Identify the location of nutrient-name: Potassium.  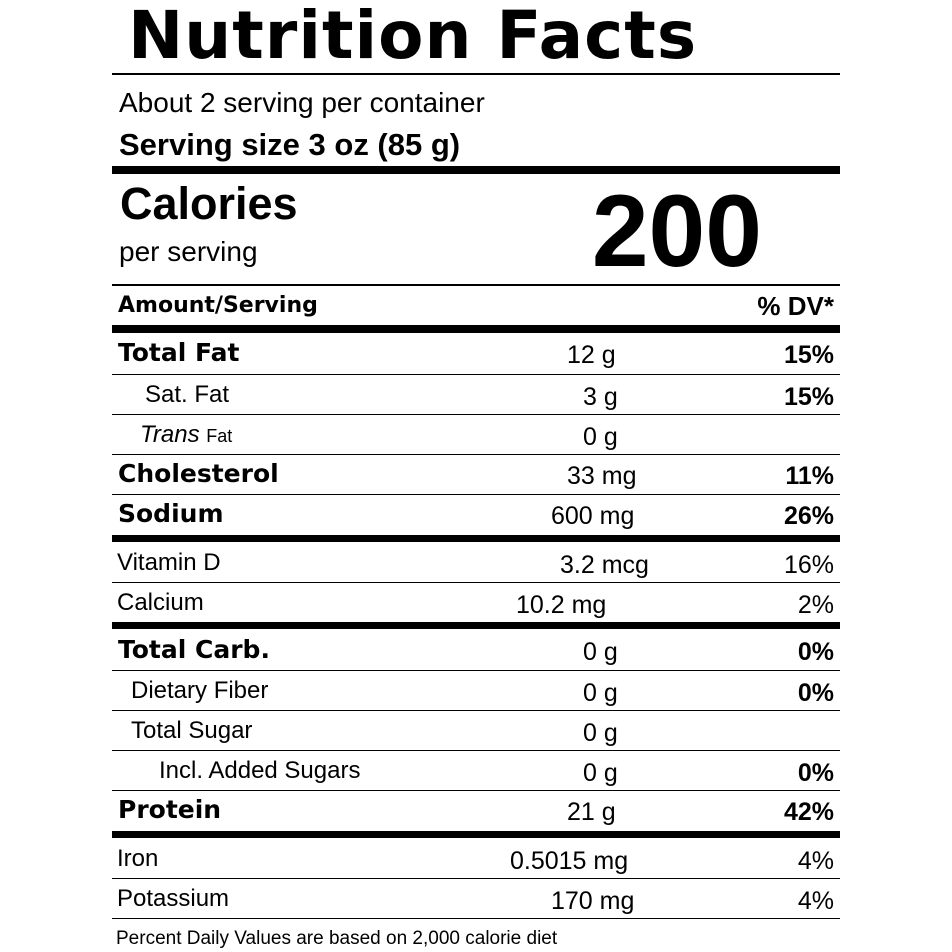
(173, 898).